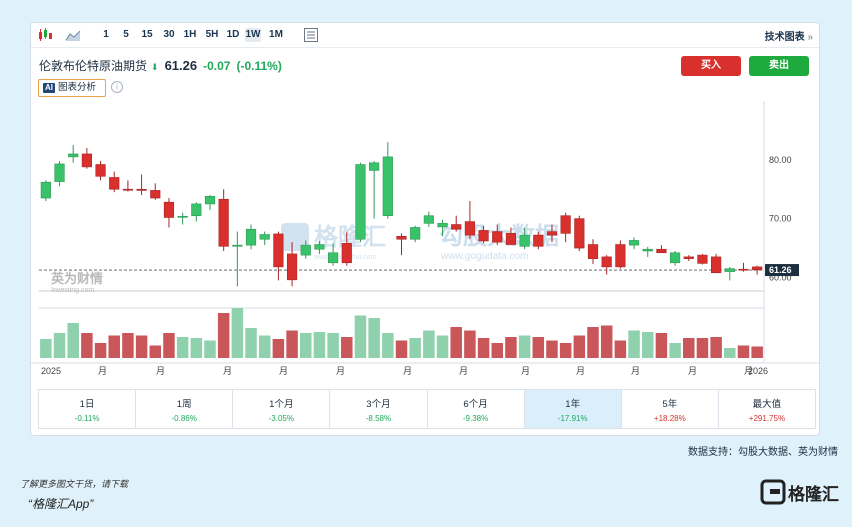  What do you see at coordinates (72, 88) in the screenshot?
I see `ai-analysis-button: AI 图表分析` at bounding box center [72, 88].